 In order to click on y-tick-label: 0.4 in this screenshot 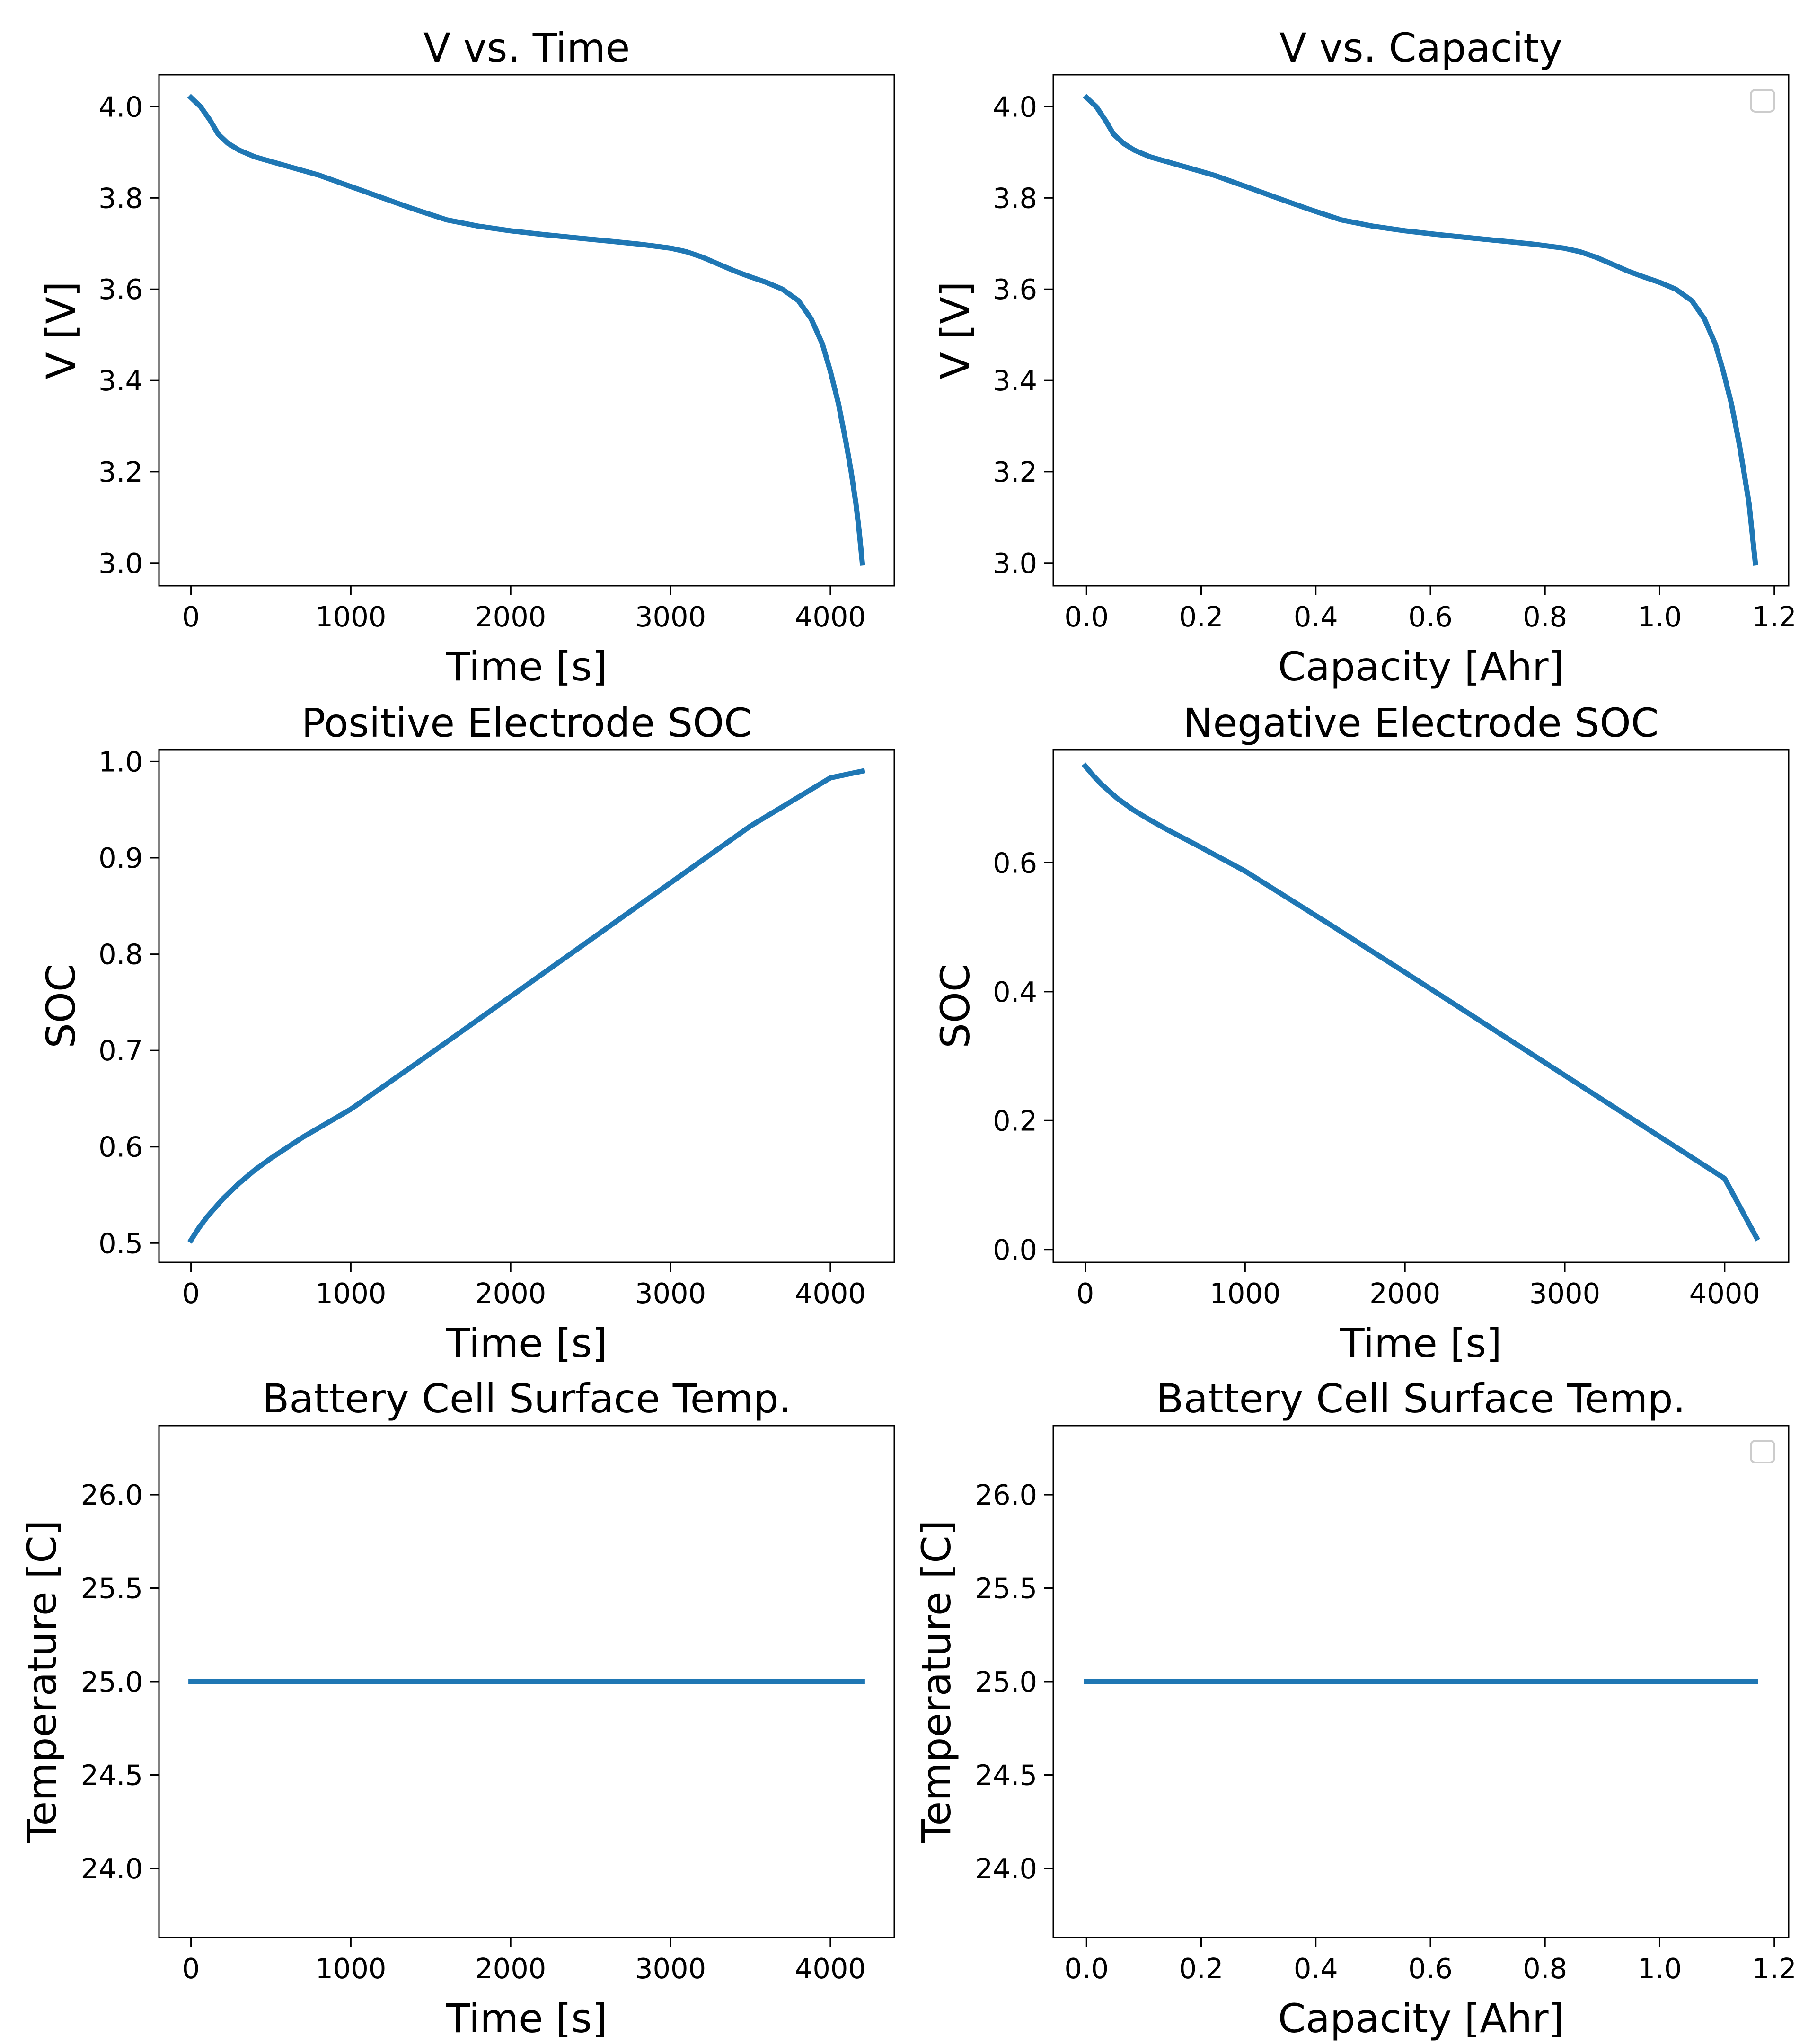, I will do `click(1015, 992)`.